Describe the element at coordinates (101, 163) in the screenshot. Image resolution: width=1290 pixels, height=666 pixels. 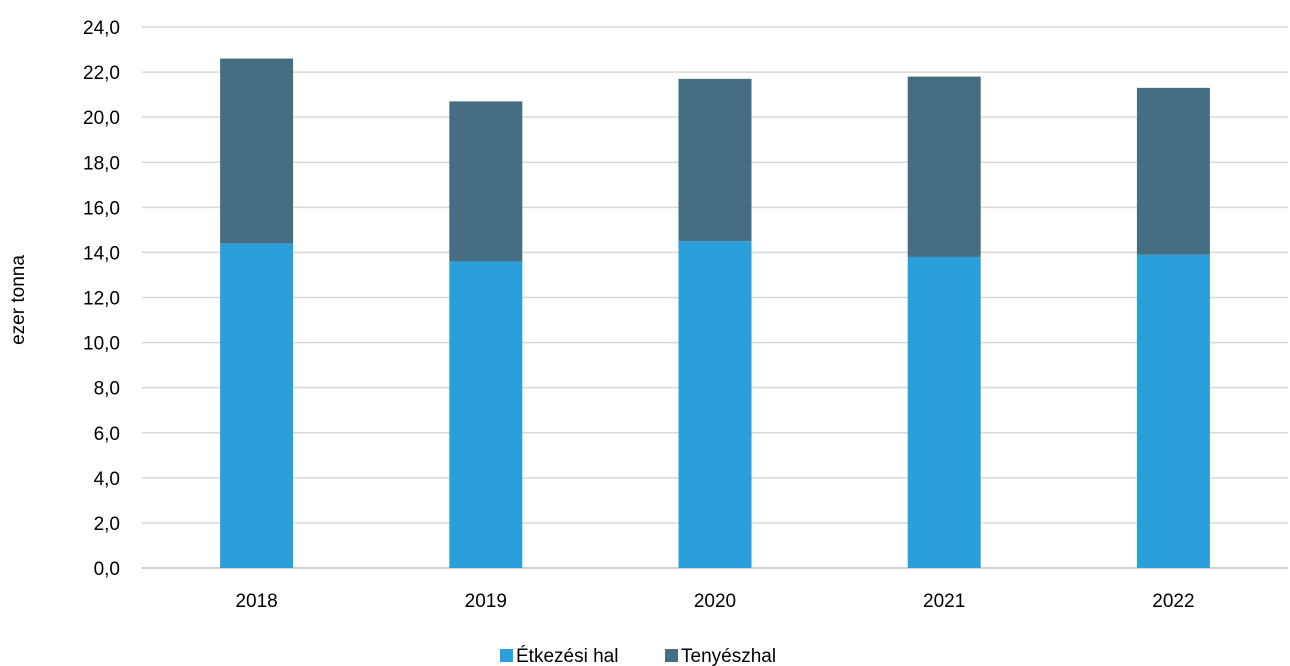
I see `y-tick-label: 18,0` at that location.